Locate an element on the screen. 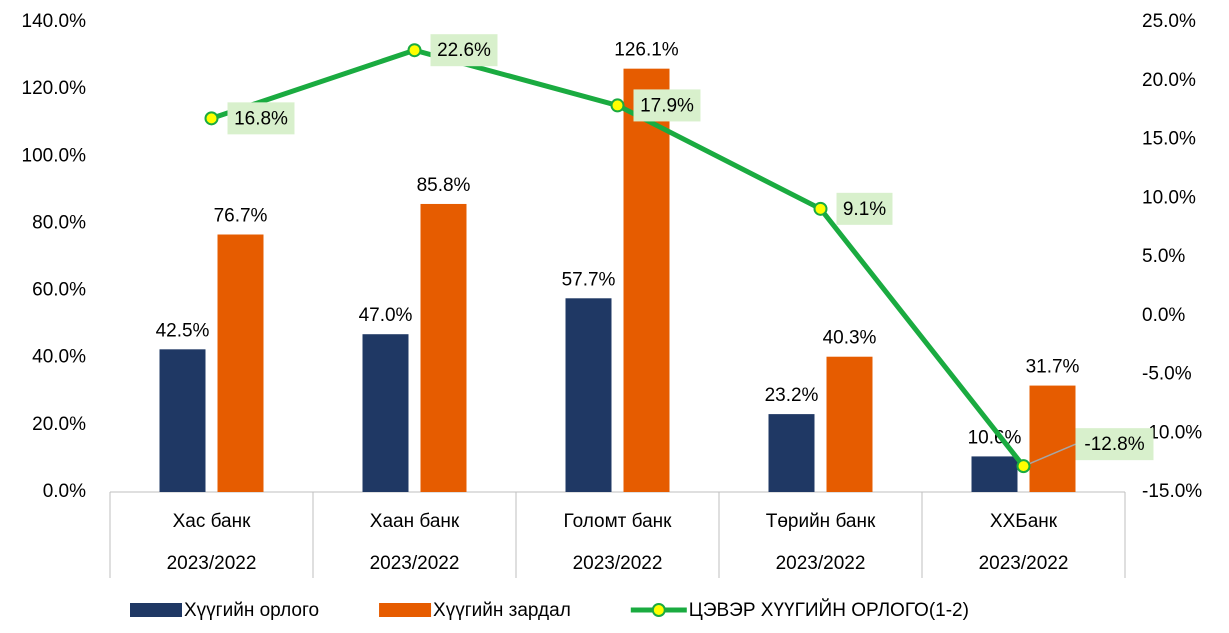 This screenshot has width=1229, height=633. bar-value-label: 47.0% is located at coordinates (386, 315).